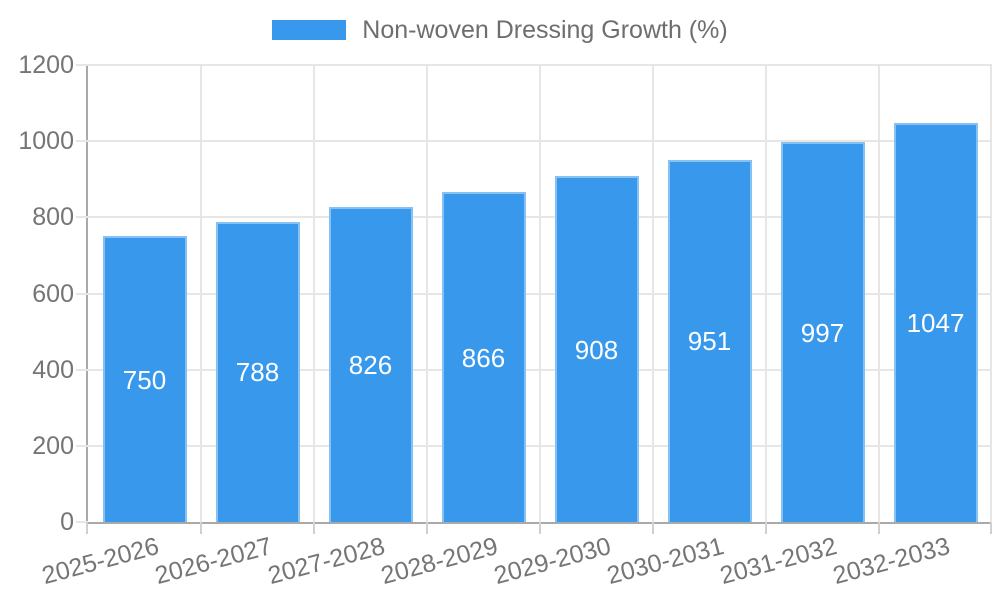  Describe the element at coordinates (545, 29) in the screenshot. I see `legend-label: Non-woven Dressing Growth (%)` at that location.